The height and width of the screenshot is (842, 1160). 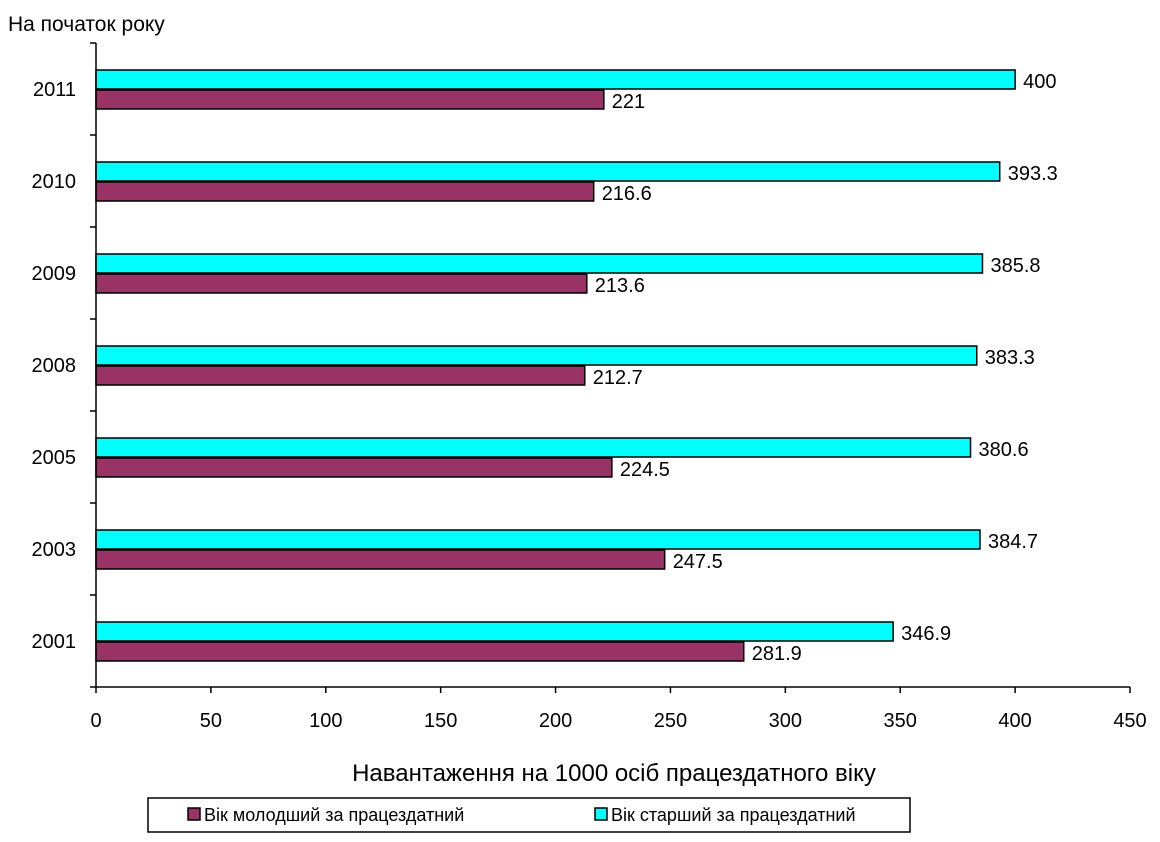 I want to click on bar-younger-2011, so click(x=350, y=99).